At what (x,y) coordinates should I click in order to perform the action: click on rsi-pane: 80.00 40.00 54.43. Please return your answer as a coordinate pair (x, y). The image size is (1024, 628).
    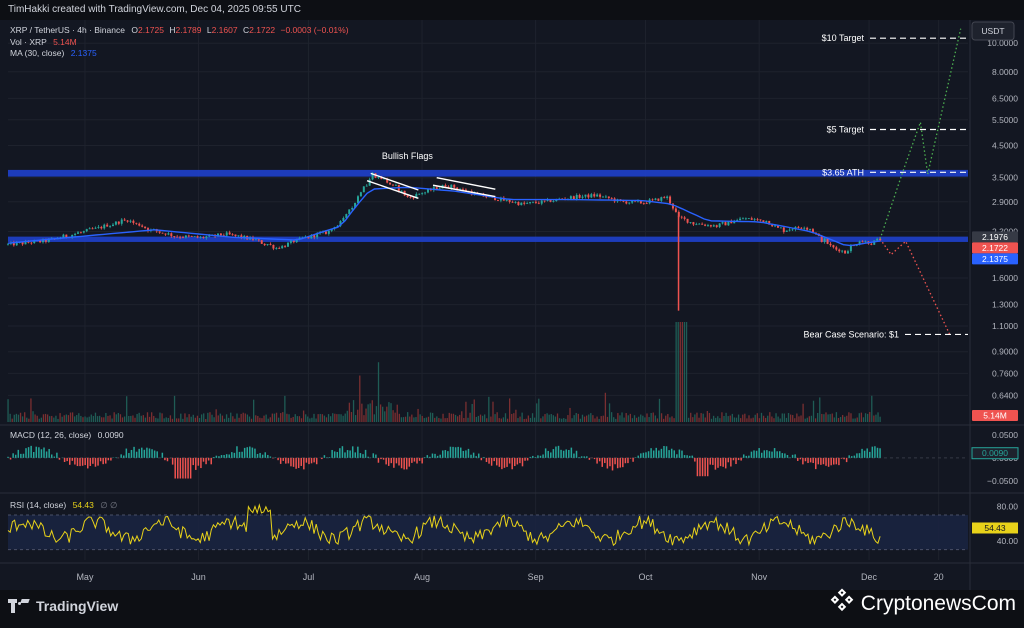
    Looking at the image, I should click on (512, 526).